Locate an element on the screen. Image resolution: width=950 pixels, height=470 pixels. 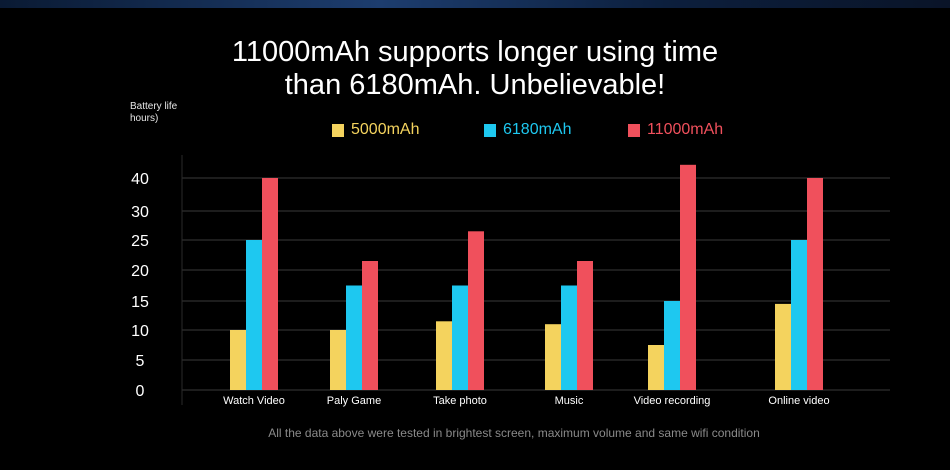
bar-11000mAh-paly-game is located at coordinates (370, 325).